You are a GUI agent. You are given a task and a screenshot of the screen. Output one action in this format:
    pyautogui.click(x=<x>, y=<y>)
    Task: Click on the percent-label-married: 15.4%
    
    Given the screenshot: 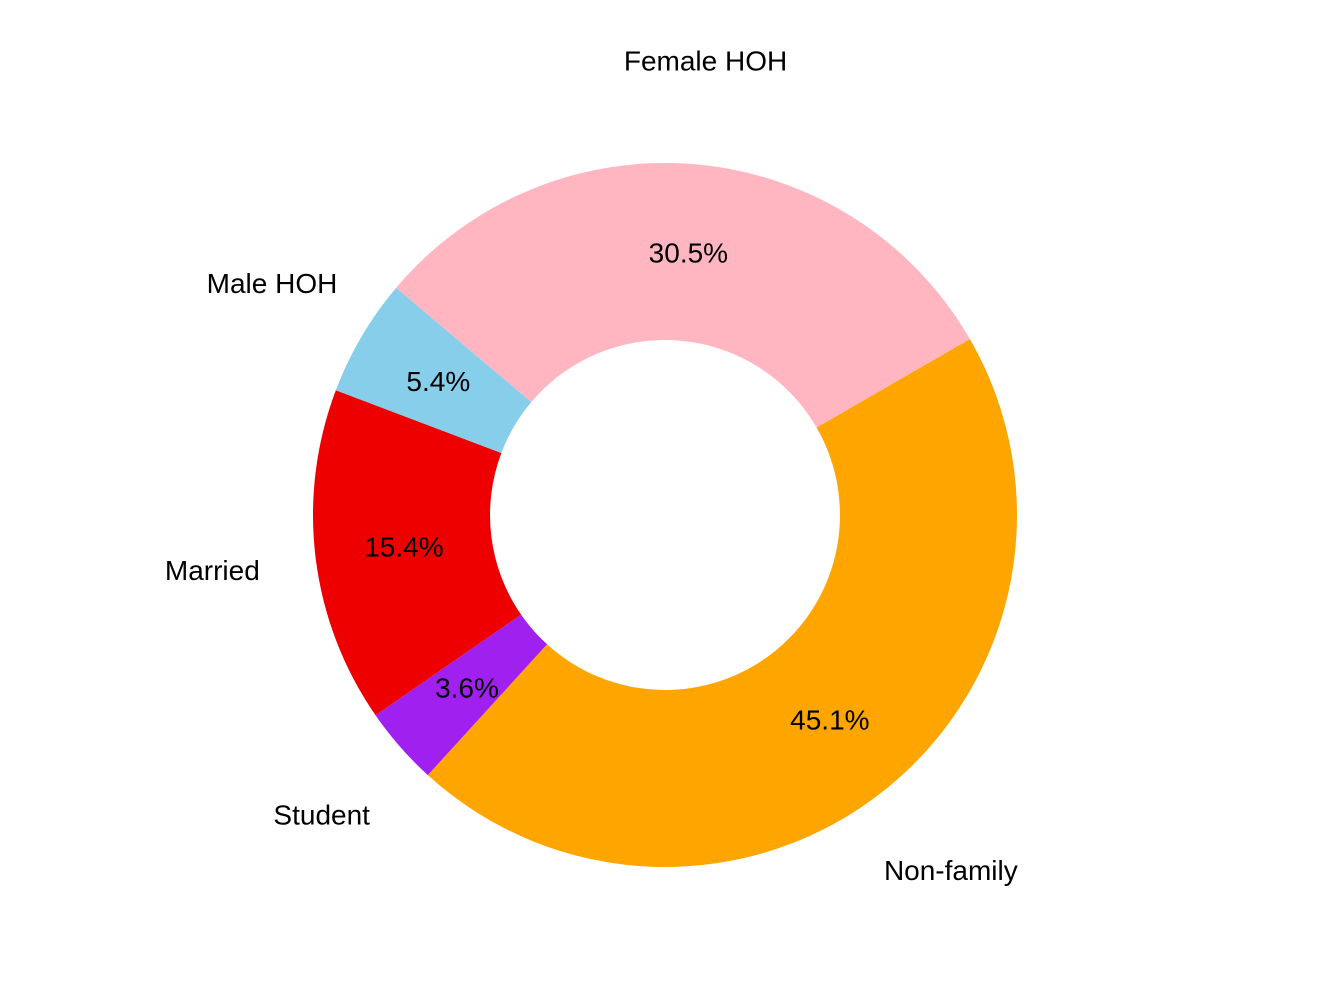 What is the action you would take?
    pyautogui.click(x=403, y=546)
    